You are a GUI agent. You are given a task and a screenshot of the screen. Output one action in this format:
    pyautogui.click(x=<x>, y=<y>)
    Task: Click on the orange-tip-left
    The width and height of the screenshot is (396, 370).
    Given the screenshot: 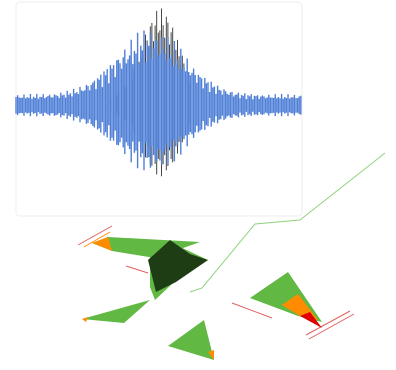 What is the action you would take?
    pyautogui.click(x=85, y=319)
    